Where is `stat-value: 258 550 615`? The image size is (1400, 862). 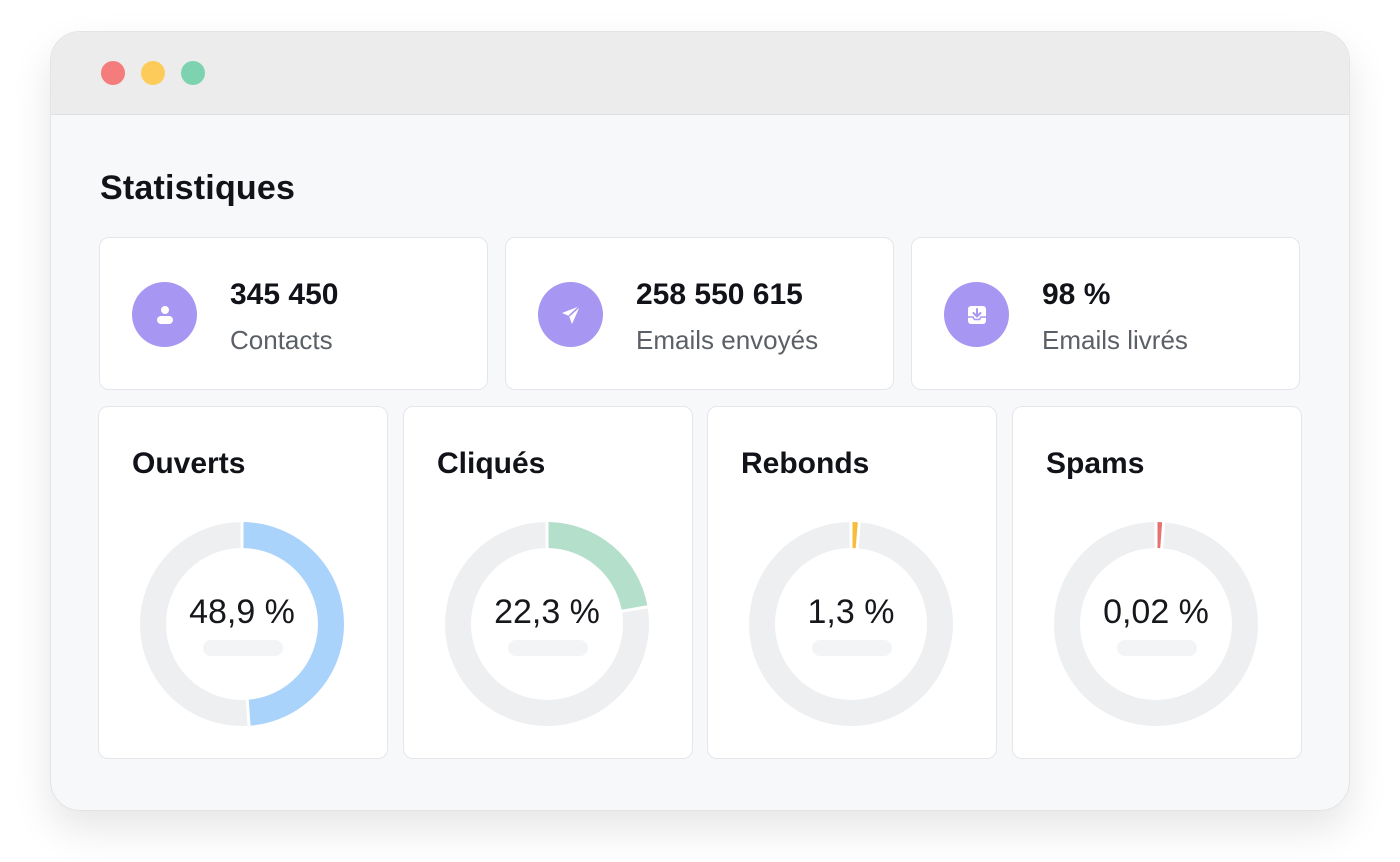
stat-value: 258 550 615 is located at coordinates (719, 294).